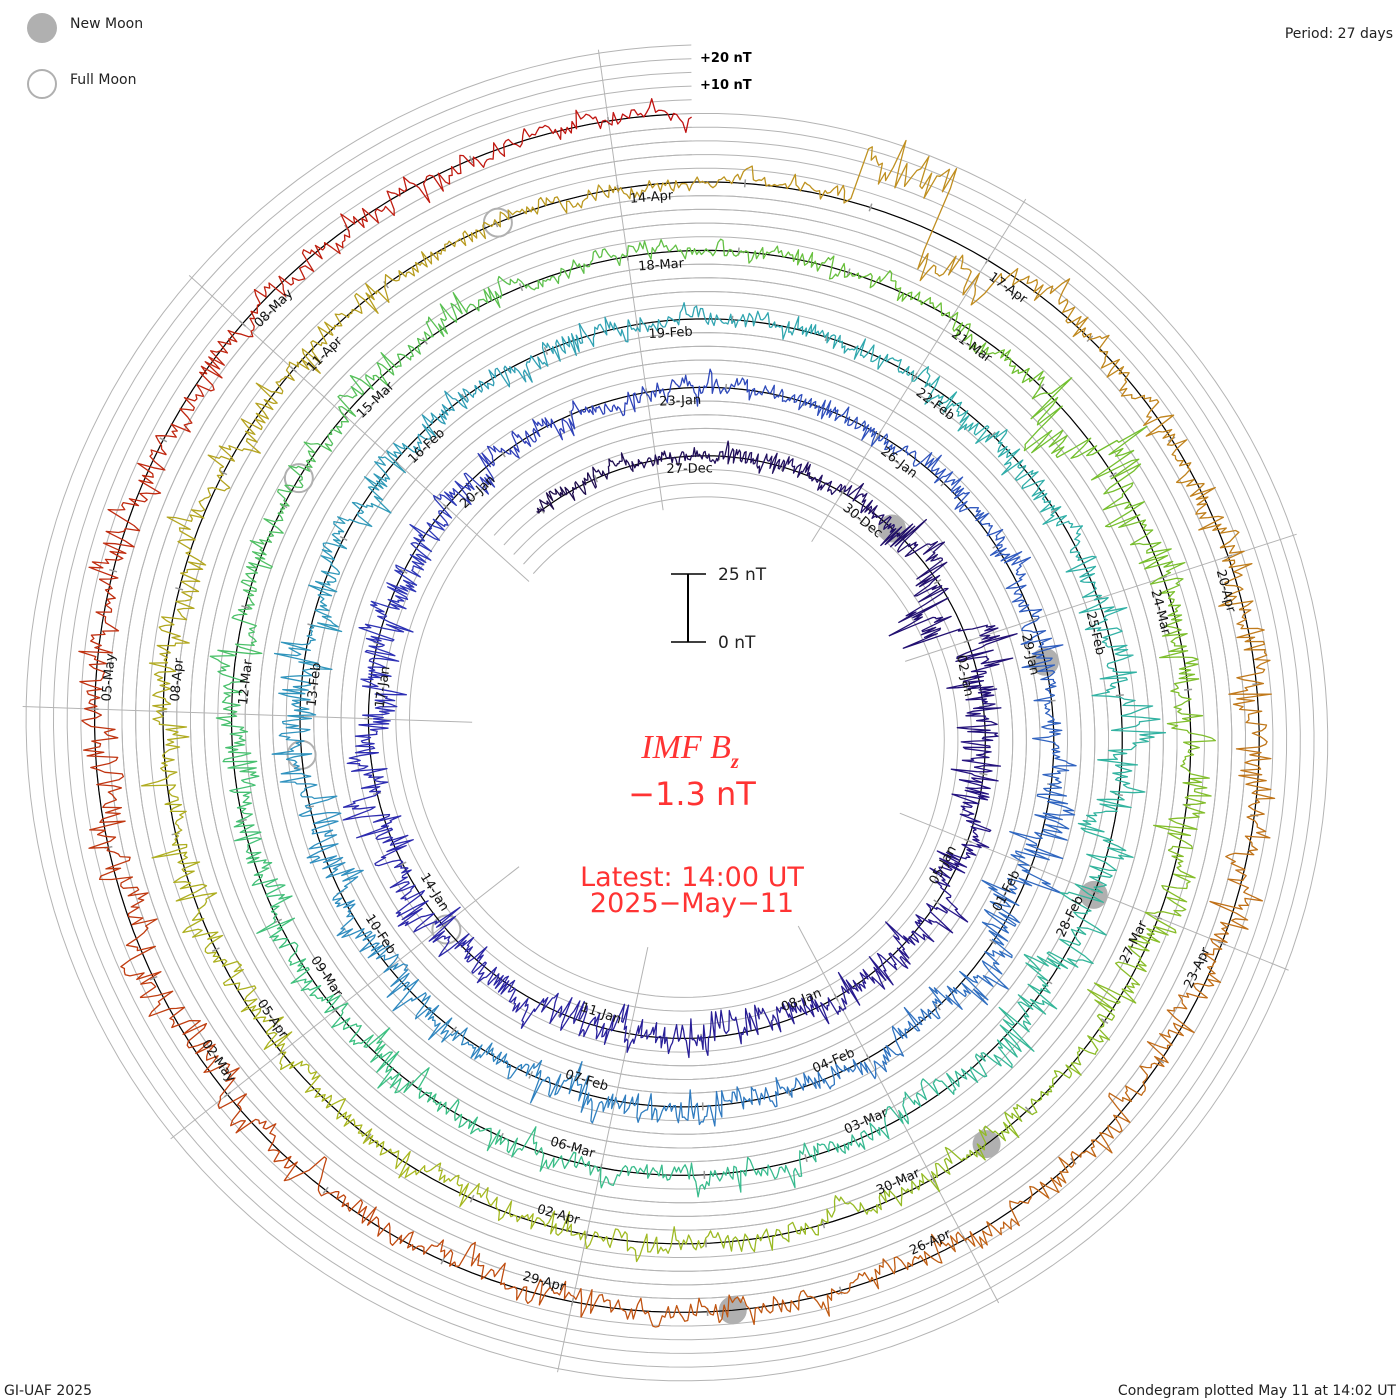 The image size is (1400, 1400). Describe the element at coordinates (742, 575) in the screenshot. I see `scale-bar-top-label: 25 nT` at that location.